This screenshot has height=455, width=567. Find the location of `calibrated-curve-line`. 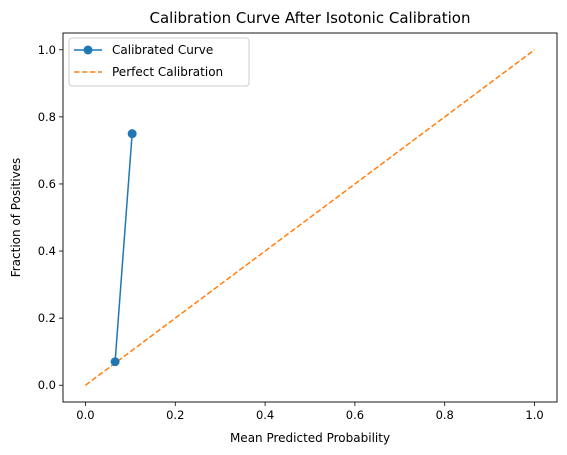

calibrated-curve-line is located at coordinates (123, 247).